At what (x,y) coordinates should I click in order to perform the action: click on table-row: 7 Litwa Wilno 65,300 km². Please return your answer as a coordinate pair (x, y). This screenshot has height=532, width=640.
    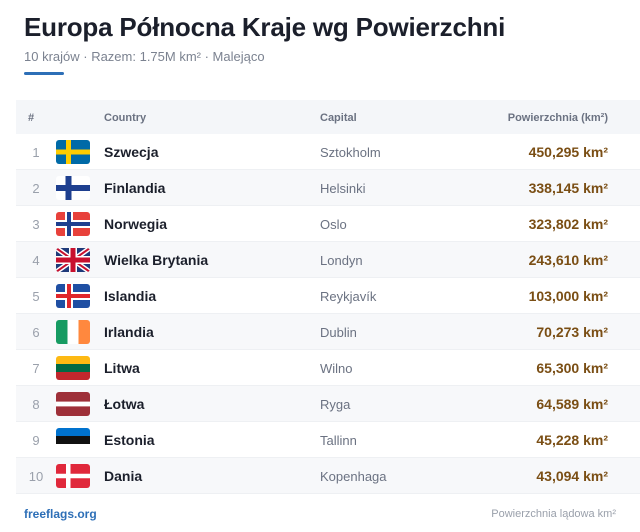
    Looking at the image, I should click on (328, 368).